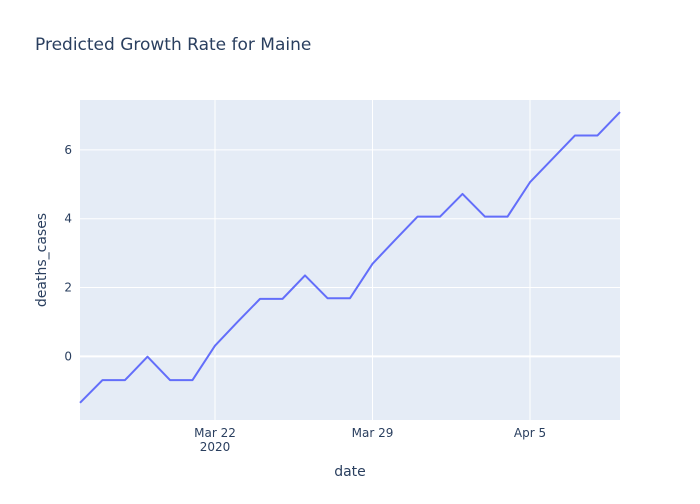 Image resolution: width=700 pixels, height=504 pixels. What do you see at coordinates (530, 433) in the screenshot?
I see `x-tick-label: Apr 5` at bounding box center [530, 433].